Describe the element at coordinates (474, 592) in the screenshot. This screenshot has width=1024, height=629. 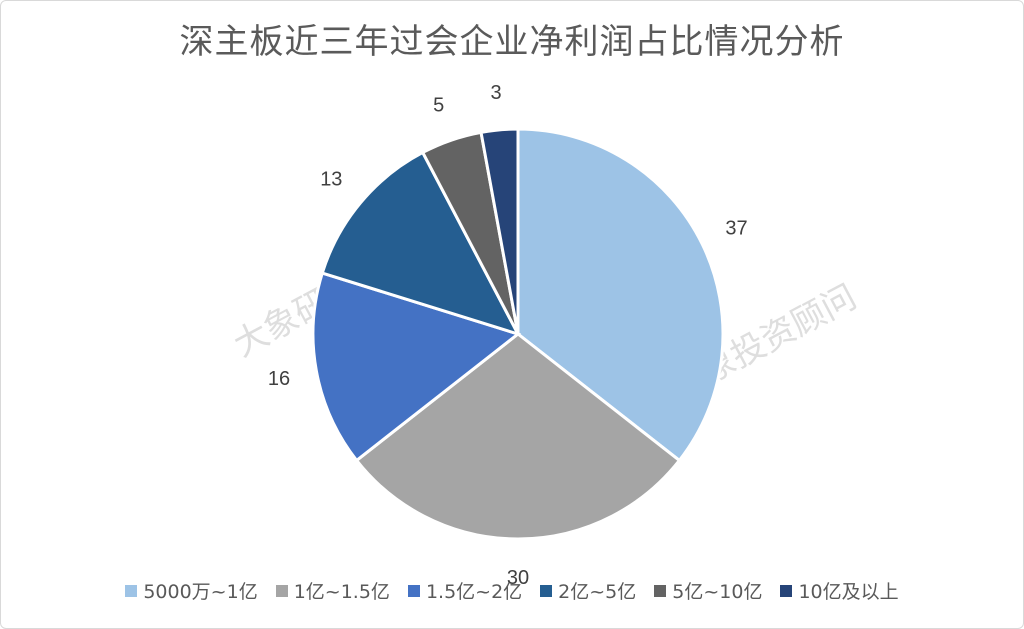
I see `legend-label: 1.5亿~2亿` at that location.